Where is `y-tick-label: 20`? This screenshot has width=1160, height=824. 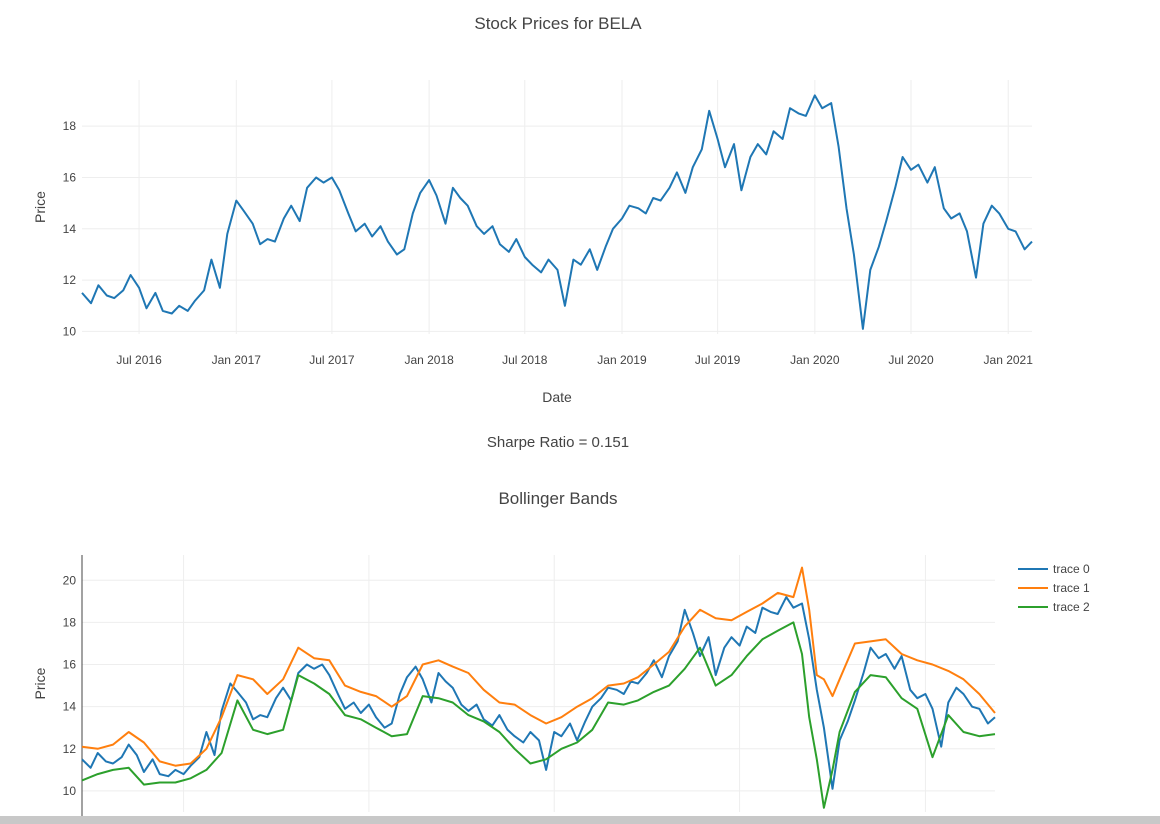 y-tick-label: 20 is located at coordinates (70, 580).